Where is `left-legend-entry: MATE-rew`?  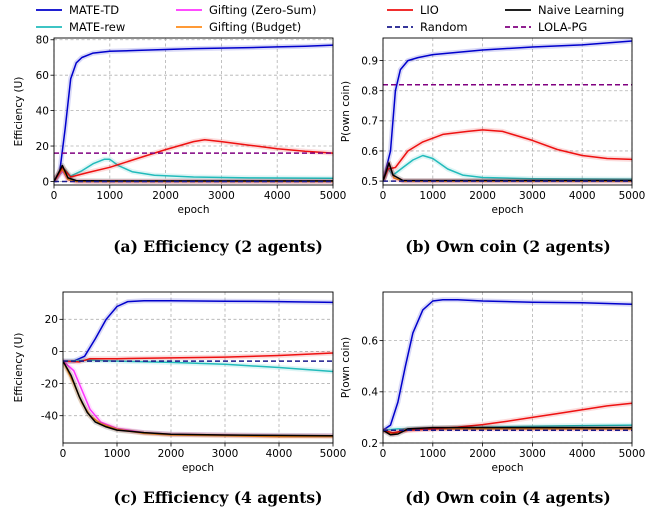 left-legend-entry: MATE-rew is located at coordinates (80, 27).